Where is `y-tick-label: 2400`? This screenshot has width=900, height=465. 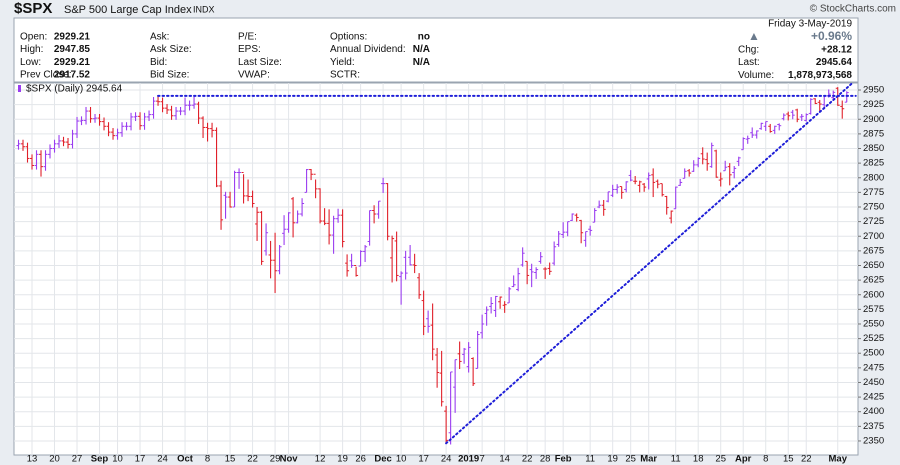
y-tick-label: 2400 is located at coordinates (873, 411).